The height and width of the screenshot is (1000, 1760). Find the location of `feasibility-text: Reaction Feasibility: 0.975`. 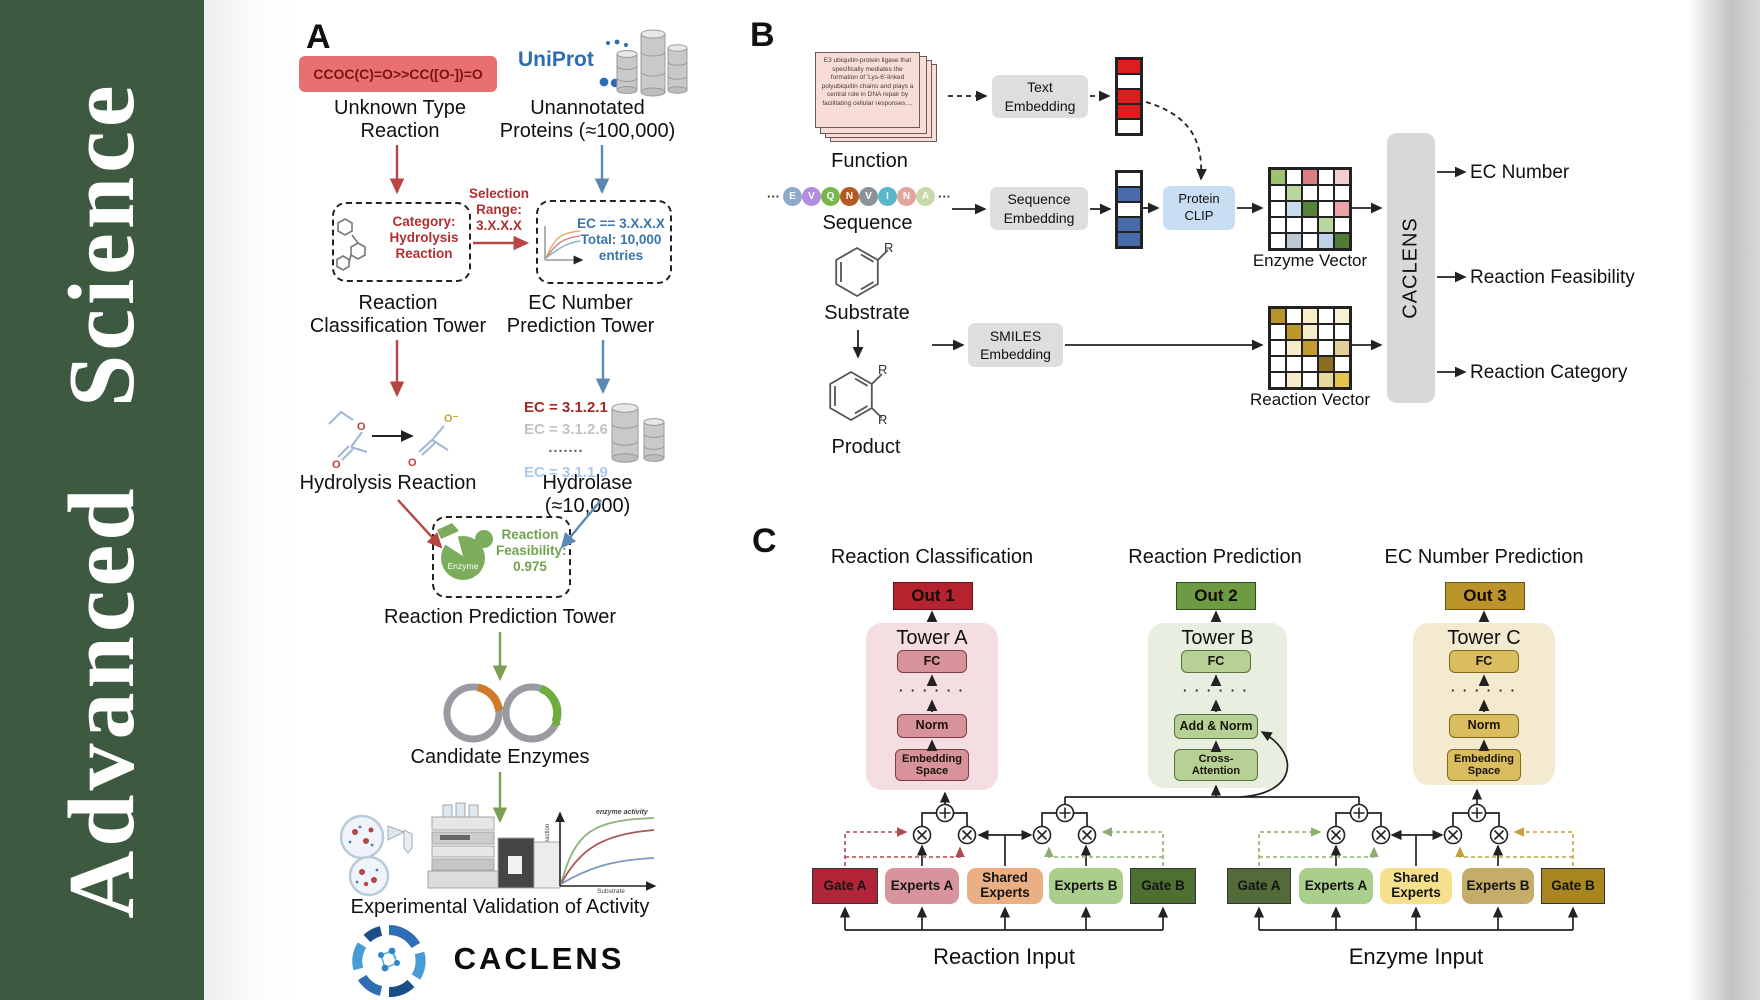

feasibility-text: Reaction Feasibility: 0.975 is located at coordinates (531, 551).